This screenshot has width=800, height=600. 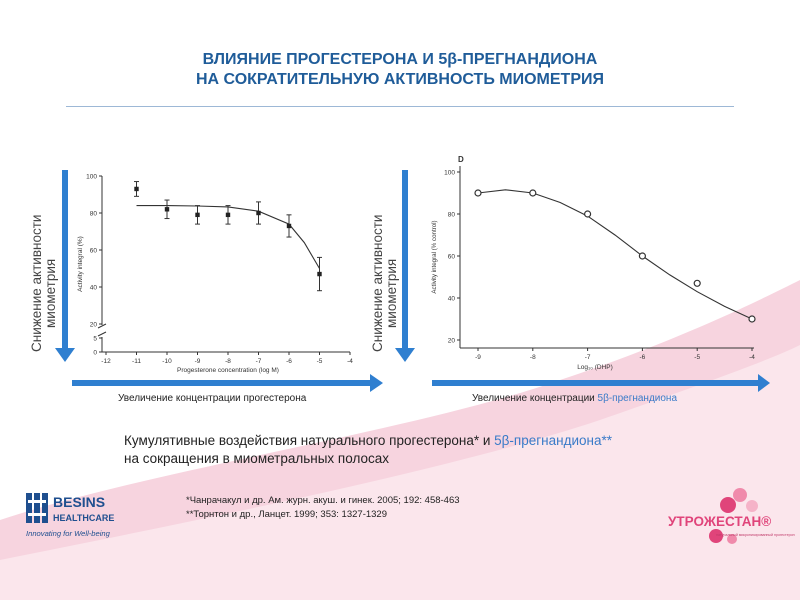 I want to click on left-y-tick-label: 80, so click(x=94, y=214).